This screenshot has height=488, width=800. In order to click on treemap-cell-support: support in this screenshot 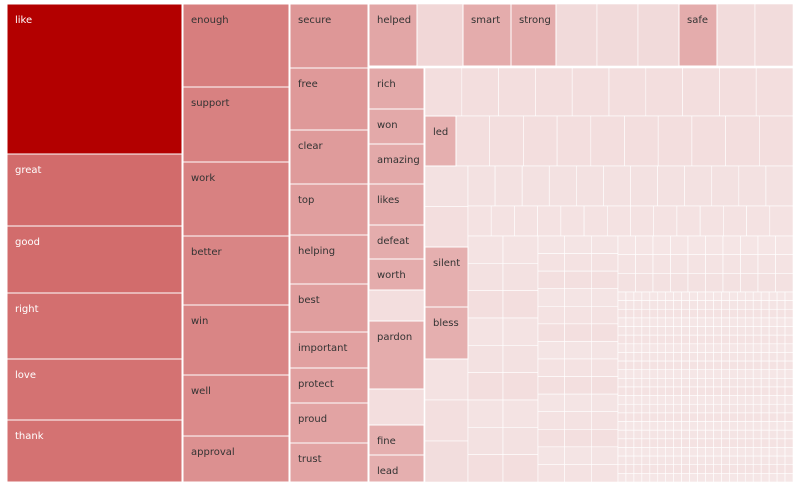, I will do `click(236, 124)`.